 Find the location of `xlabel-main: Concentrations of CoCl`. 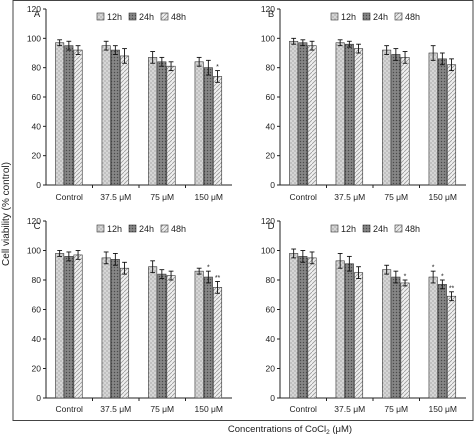

xlabel-main: Concentrations of CoCl is located at coordinates (277, 429).